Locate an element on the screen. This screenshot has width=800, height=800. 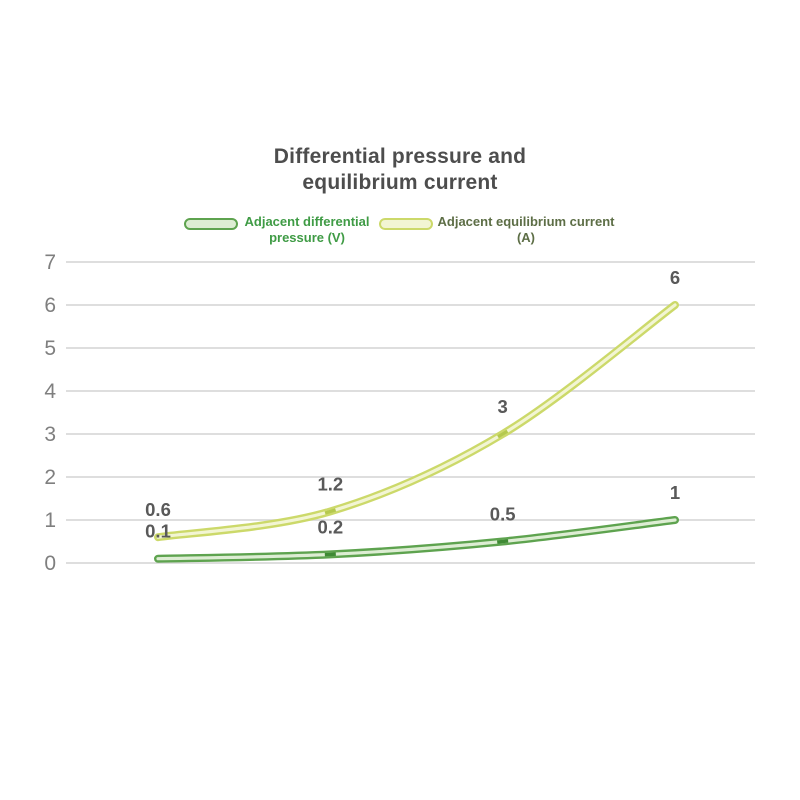
data-label: 0.2 is located at coordinates (330, 526).